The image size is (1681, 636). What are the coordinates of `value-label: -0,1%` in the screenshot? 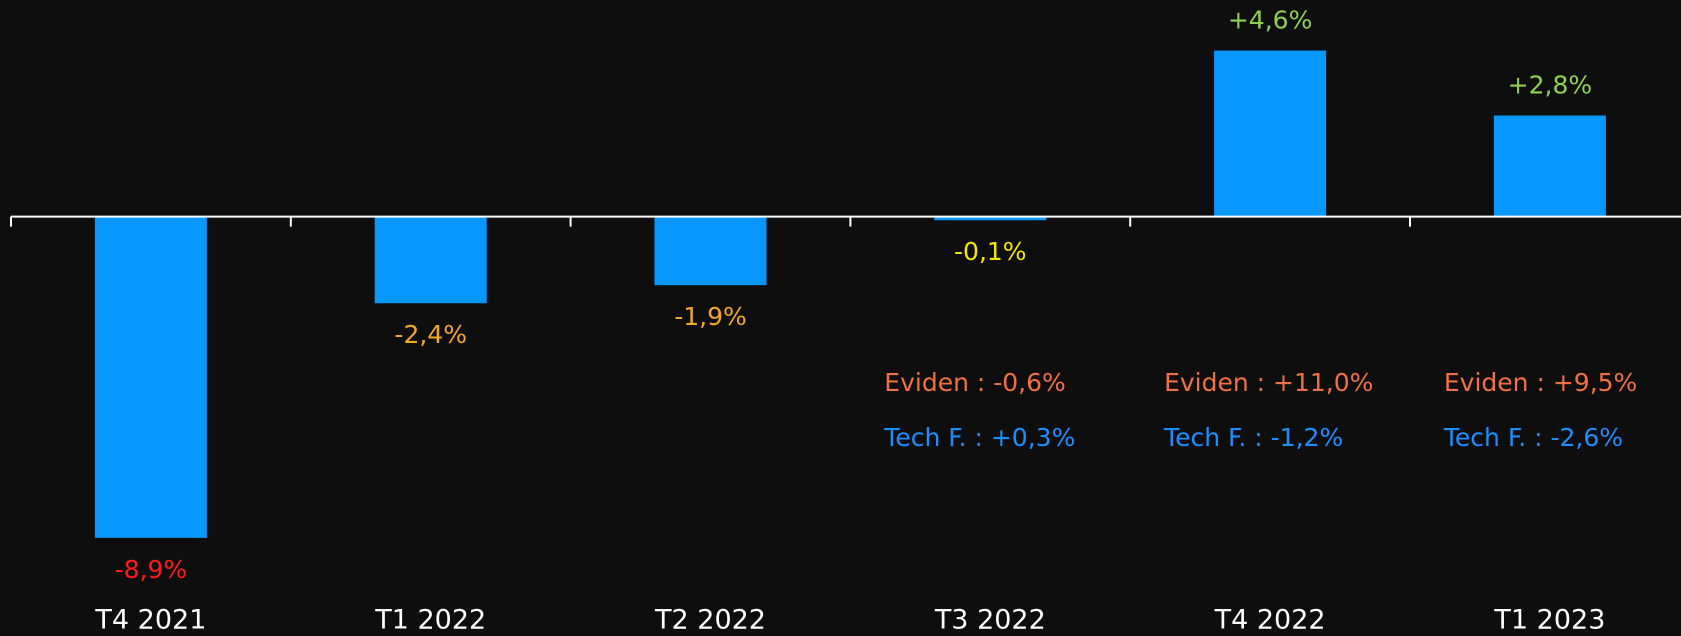 It's located at (990, 251).